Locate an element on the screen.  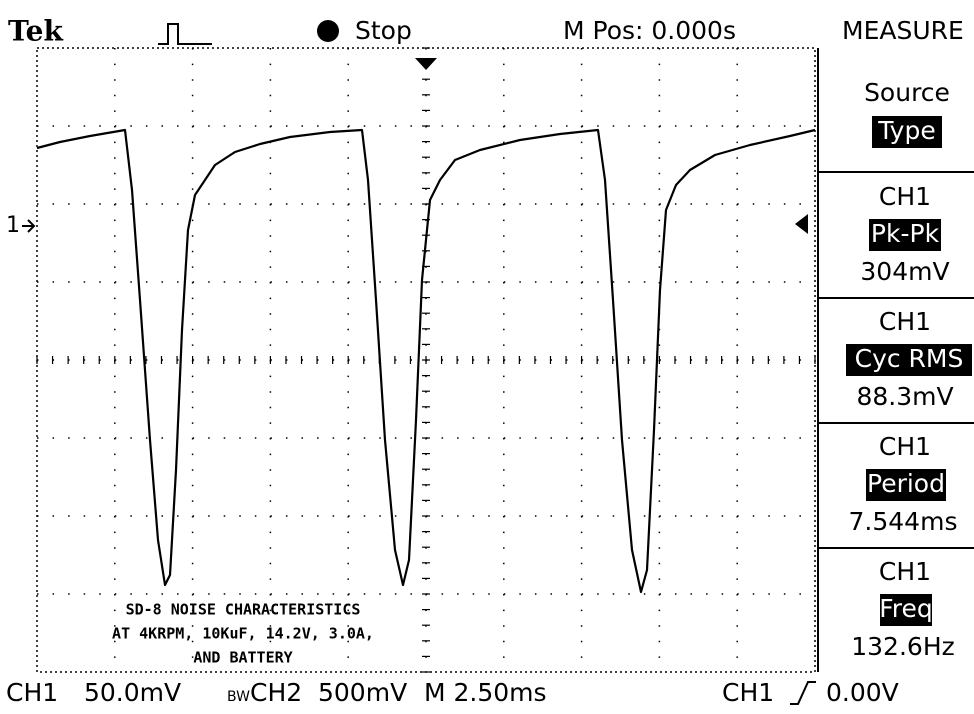
trigger-level-value: 0.00V is located at coordinates (862, 692).